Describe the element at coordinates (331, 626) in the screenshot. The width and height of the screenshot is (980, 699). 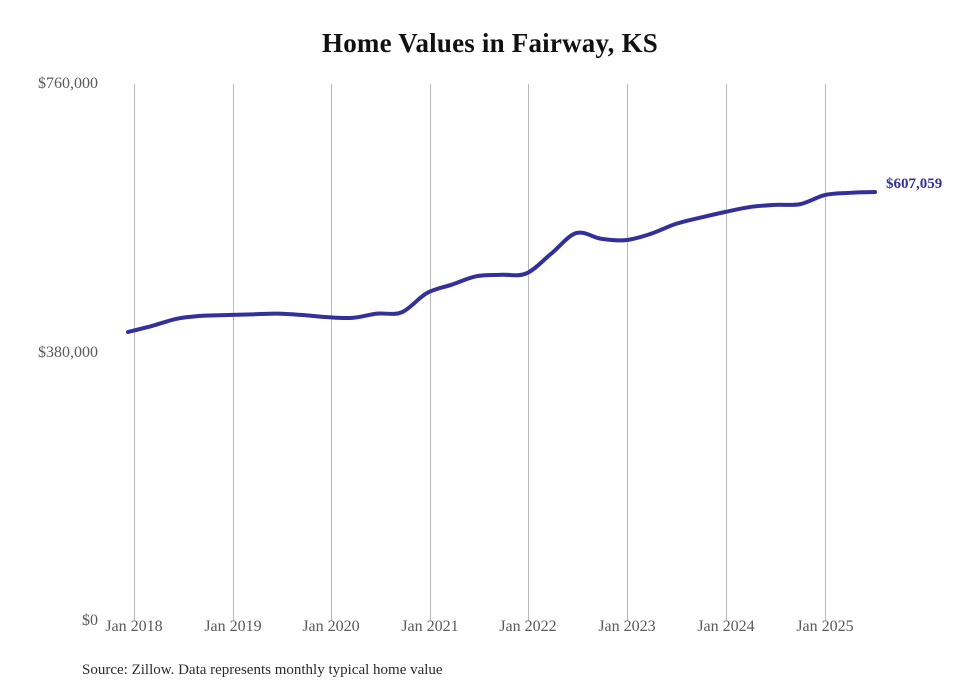
I see `x-axis-tick-label-jan-2020: Jan 2020` at that location.